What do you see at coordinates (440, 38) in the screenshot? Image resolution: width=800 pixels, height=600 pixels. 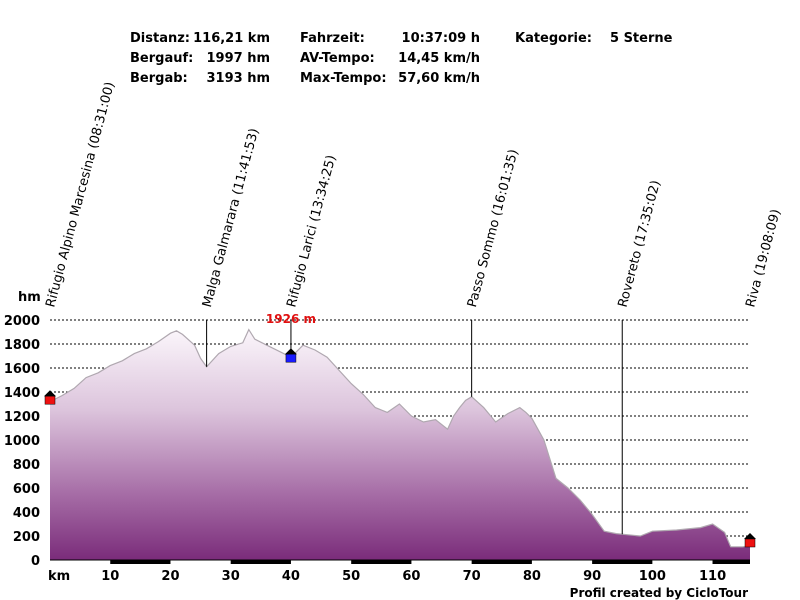 I see `time-value: 10:37:09 h` at bounding box center [440, 38].